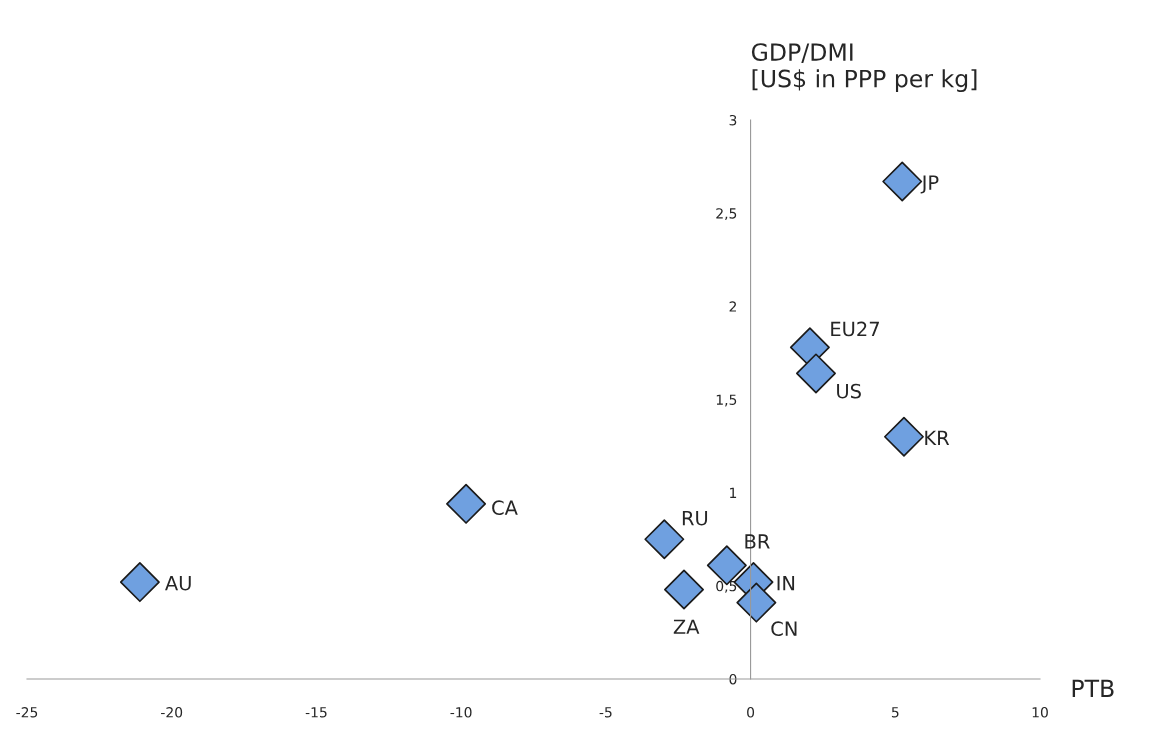  What do you see at coordinates (605, 712) in the screenshot?
I see `x-tick-label: -5` at bounding box center [605, 712].